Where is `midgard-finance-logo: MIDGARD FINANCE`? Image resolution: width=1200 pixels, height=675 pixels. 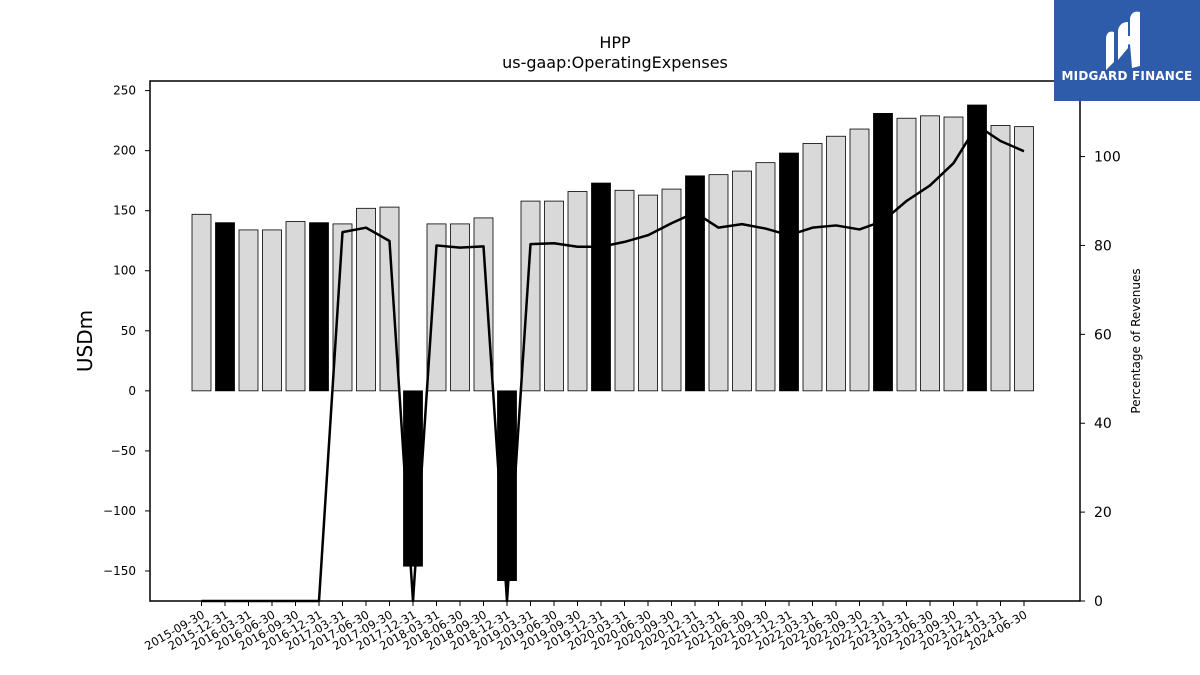 midgard-finance-logo: MIDGARD FINANCE is located at coordinates (1127, 50).